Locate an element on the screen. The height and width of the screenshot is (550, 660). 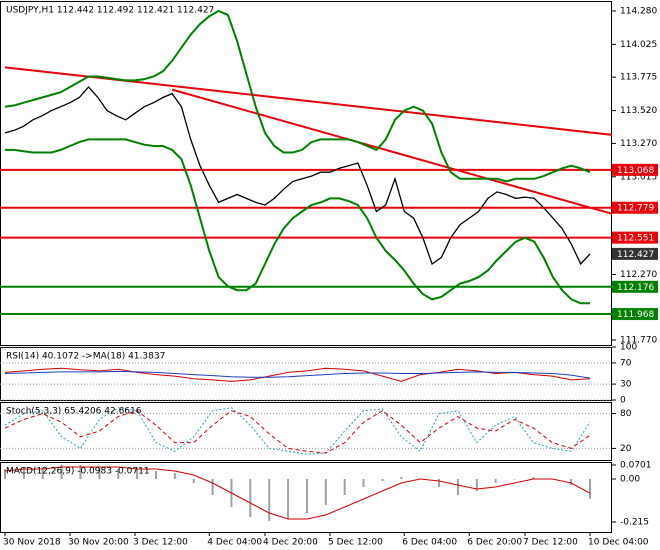
y-tick-label: 0.0701 is located at coordinates (636, 465).